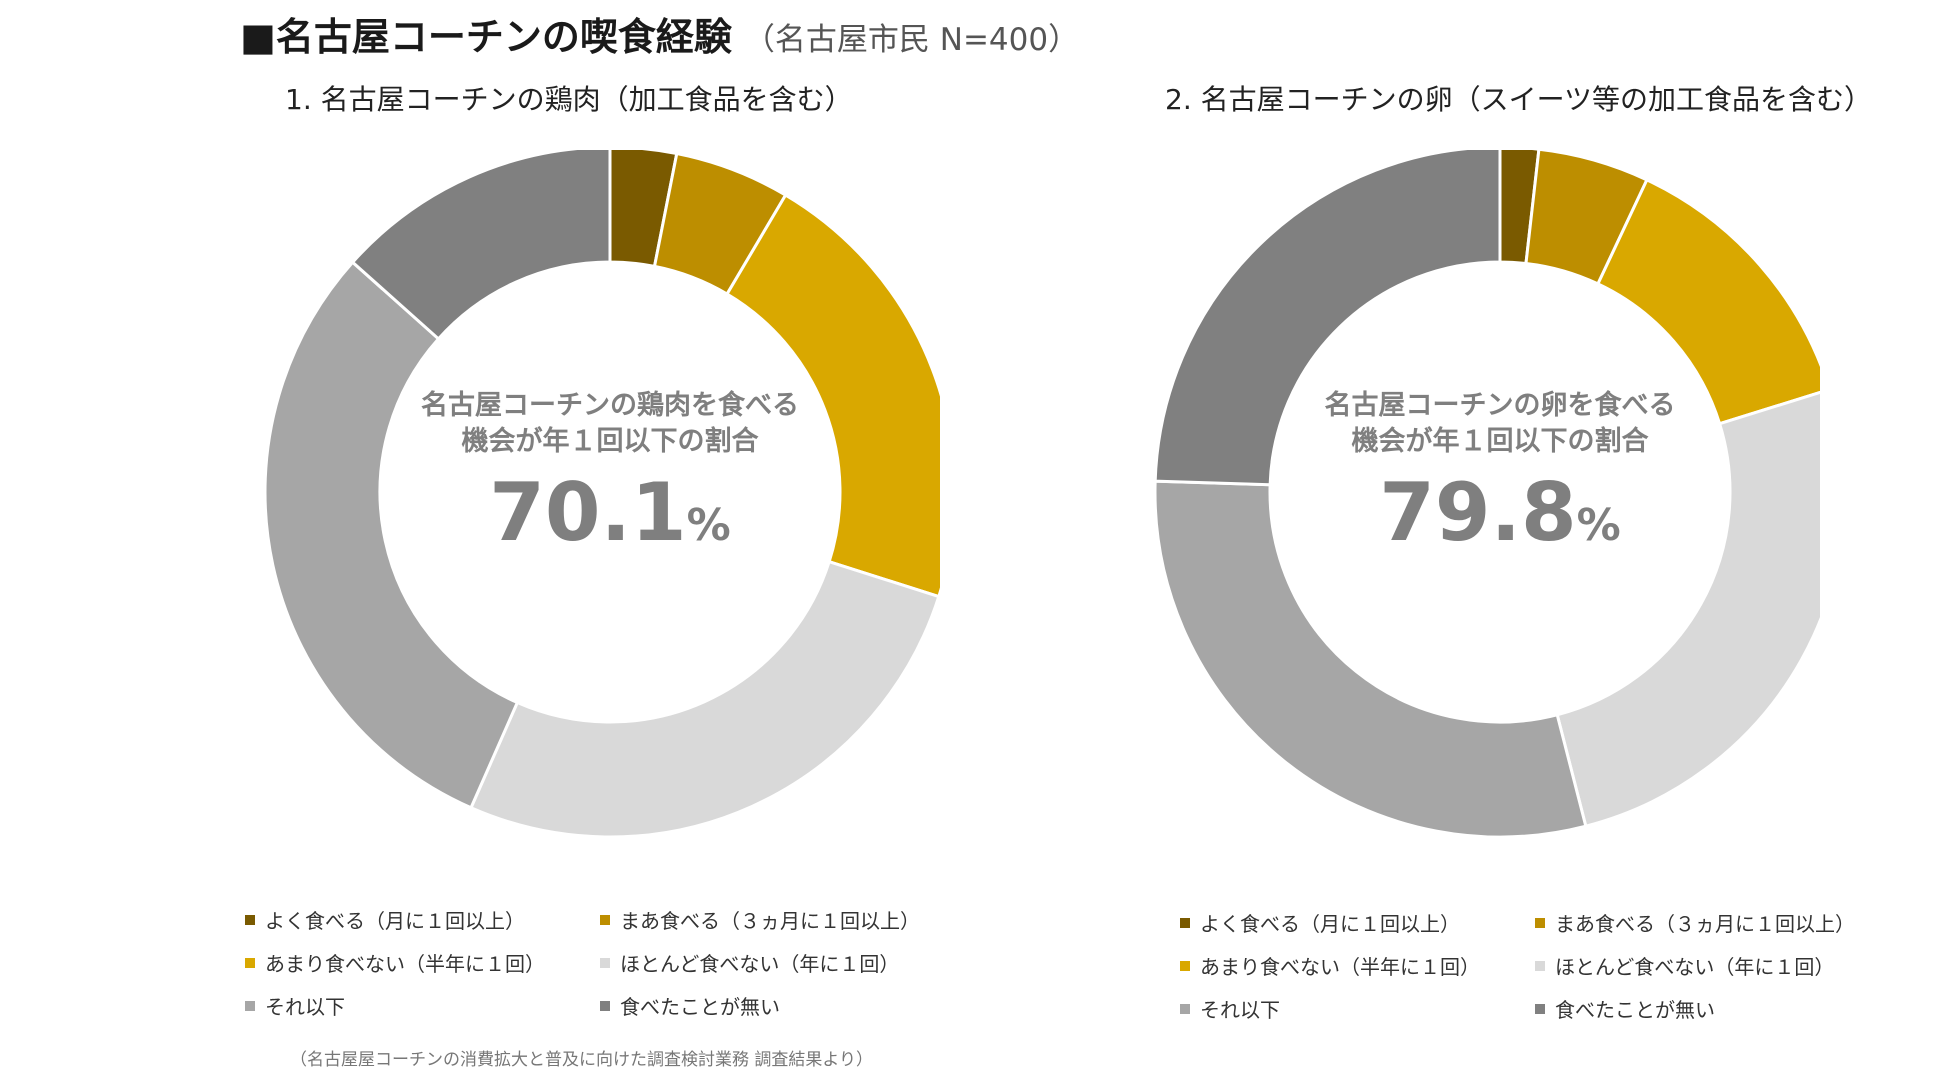 This screenshot has height=1080, width=1950. What do you see at coordinates (1519, 99) in the screenshot?
I see `chart-title-egg: 2. 名古屋コーチンの卵（スイーツ等の加工食品を含む）` at bounding box center [1519, 99].